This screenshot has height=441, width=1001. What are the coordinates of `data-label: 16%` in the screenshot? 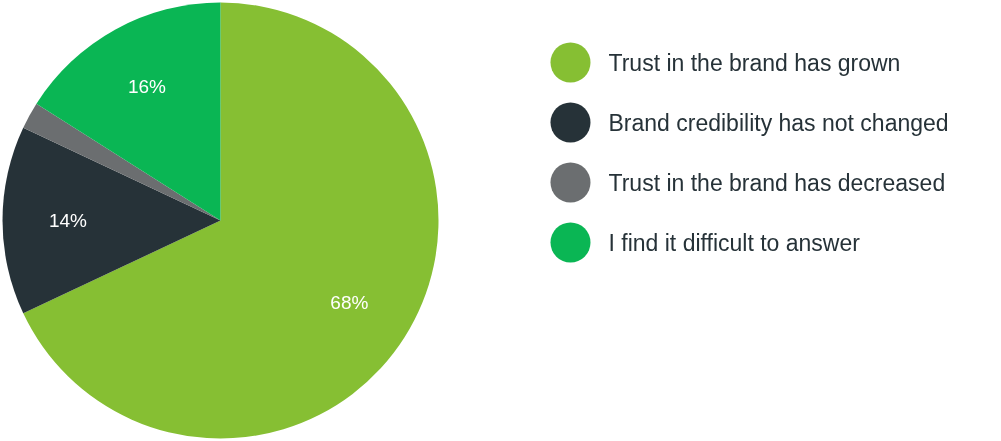 It's located at (147, 87).